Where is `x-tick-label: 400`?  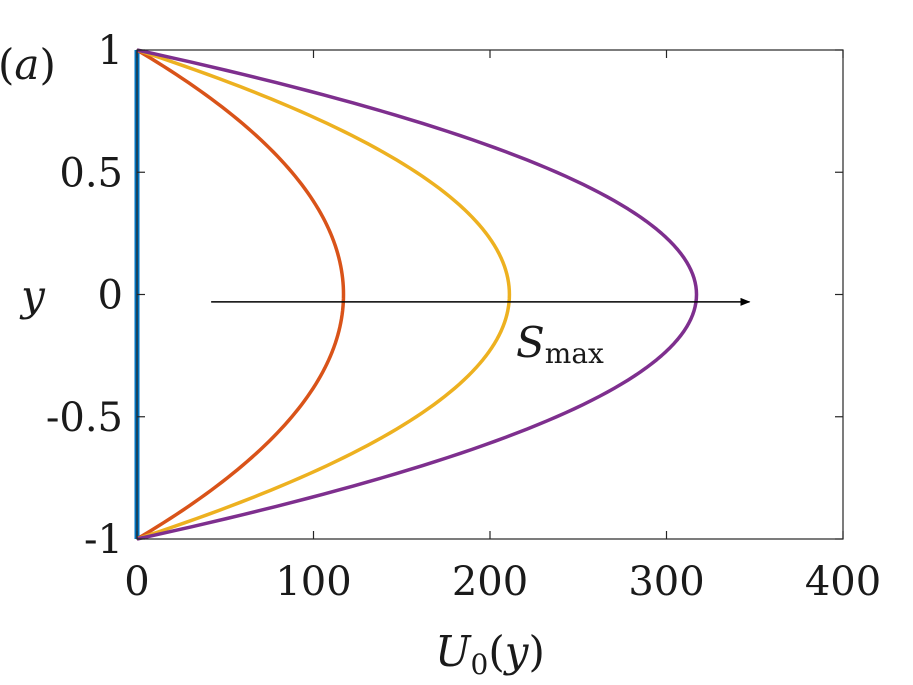 x-tick-label: 400 is located at coordinates (843, 582).